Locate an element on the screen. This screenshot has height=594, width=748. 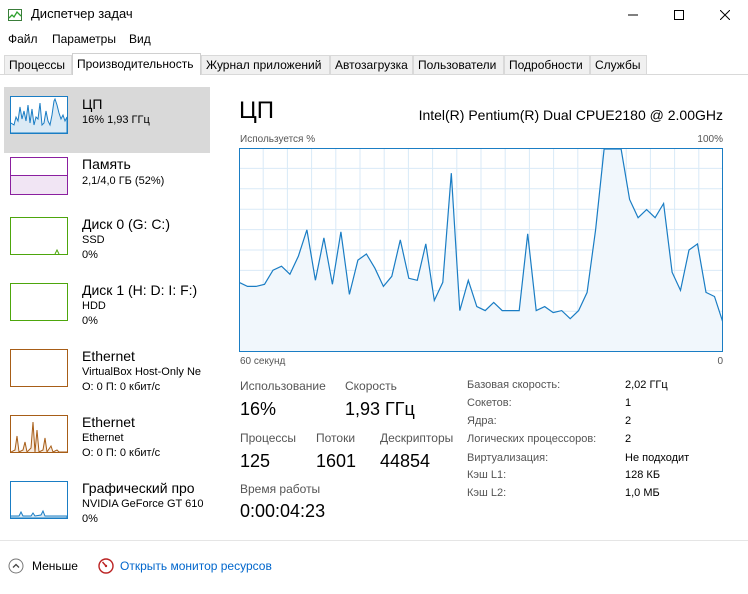
device-title-memory: Память is located at coordinates (106, 164).